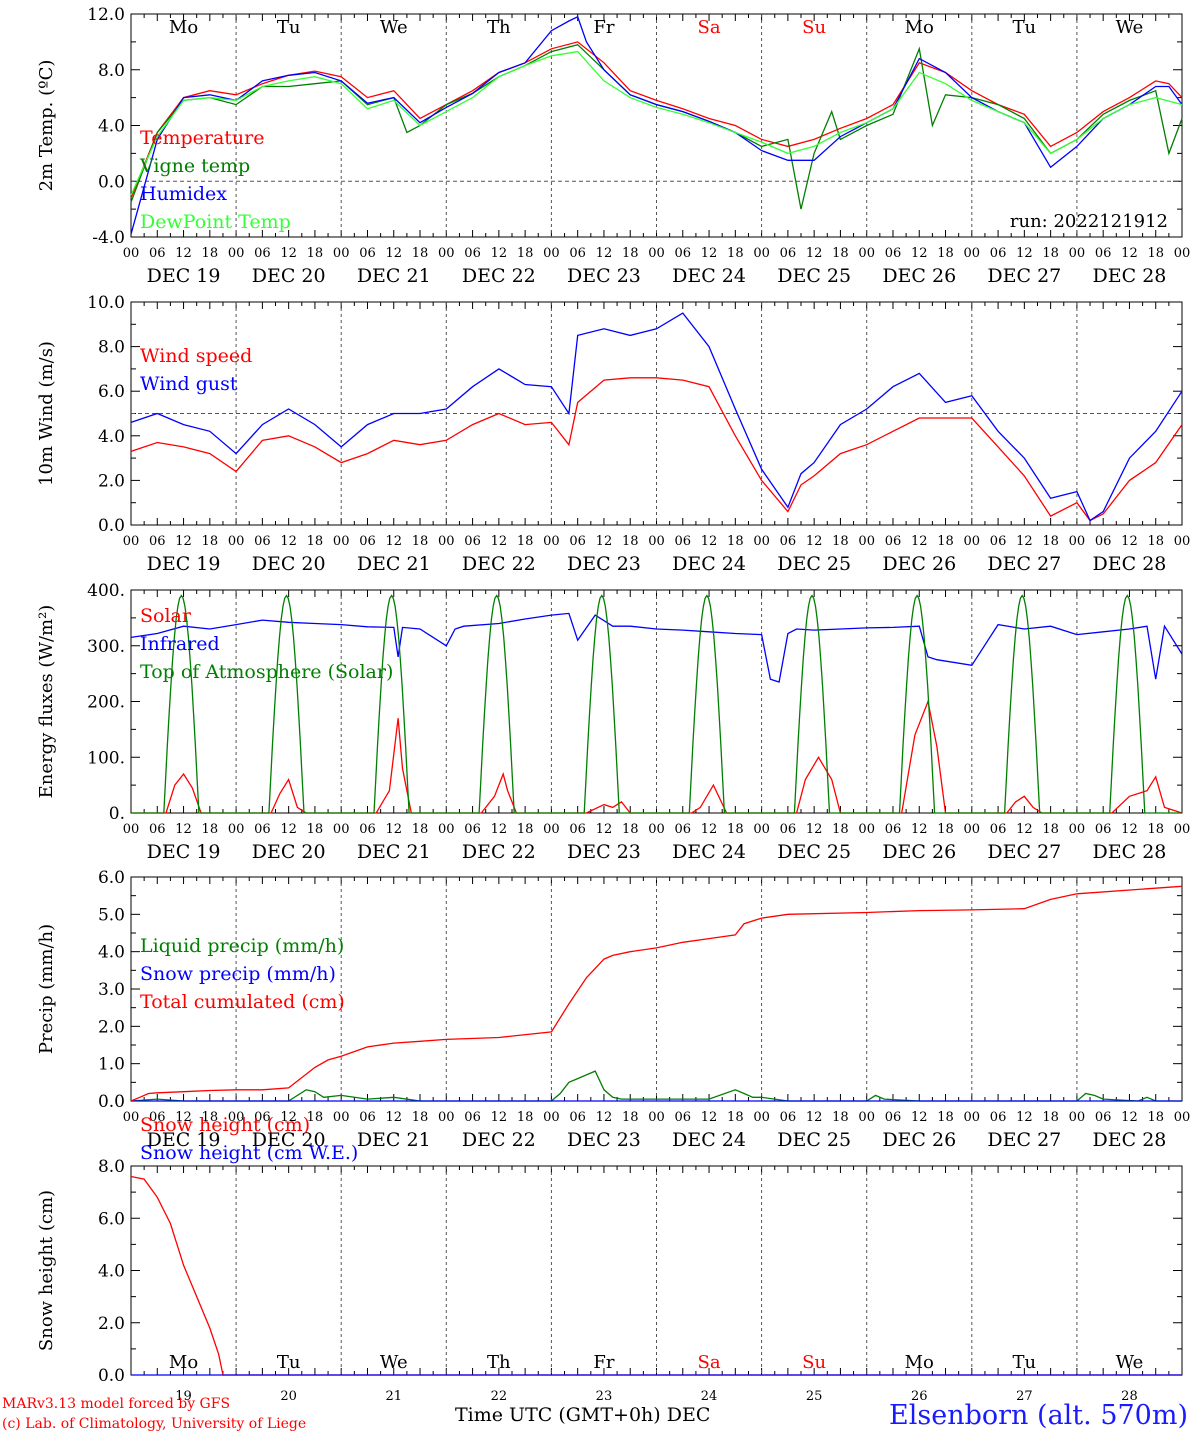 The image size is (1194, 1440). I want to click on plot-frame, so click(656, 125).